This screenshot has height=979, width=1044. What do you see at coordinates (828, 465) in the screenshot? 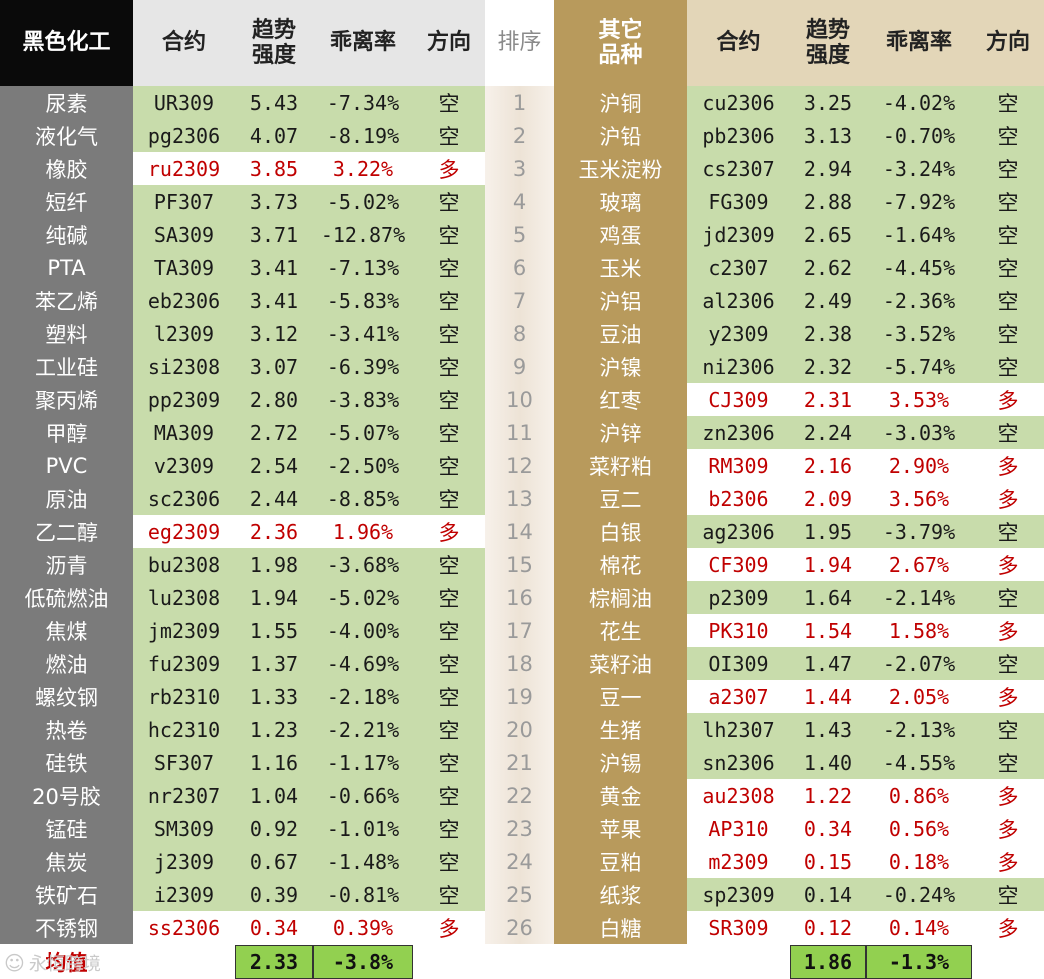
I see `right-row-strength: 2.16` at bounding box center [828, 465].